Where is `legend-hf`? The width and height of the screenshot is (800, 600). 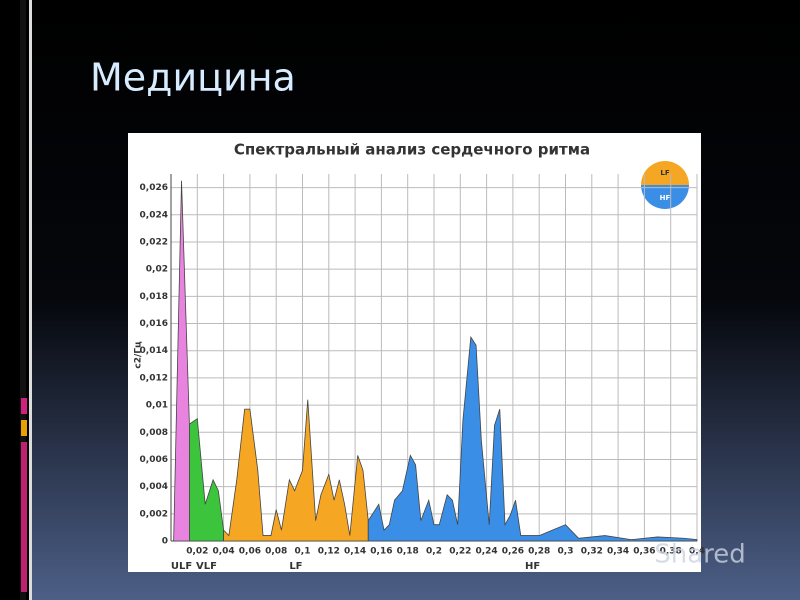
legend-hf is located at coordinates (665, 197).